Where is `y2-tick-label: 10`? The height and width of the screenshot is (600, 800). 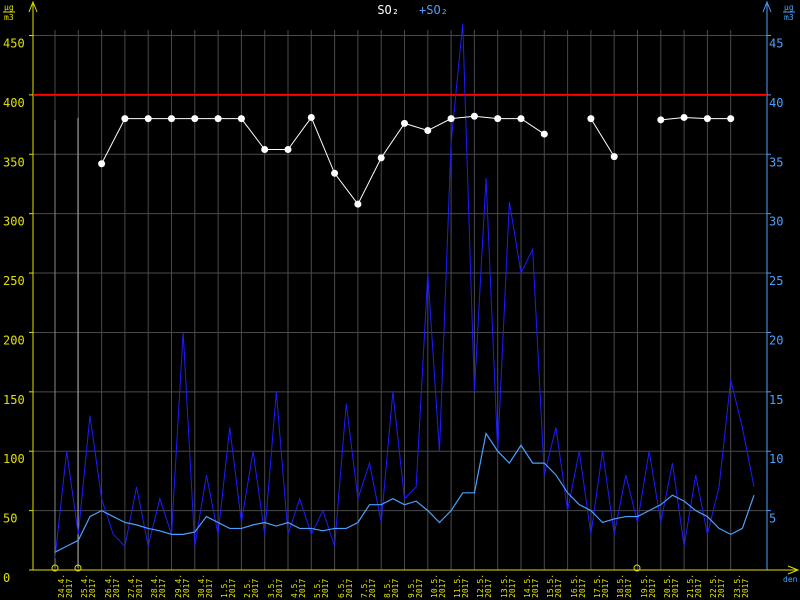 y2-tick-label: 10 is located at coordinates (776, 459).